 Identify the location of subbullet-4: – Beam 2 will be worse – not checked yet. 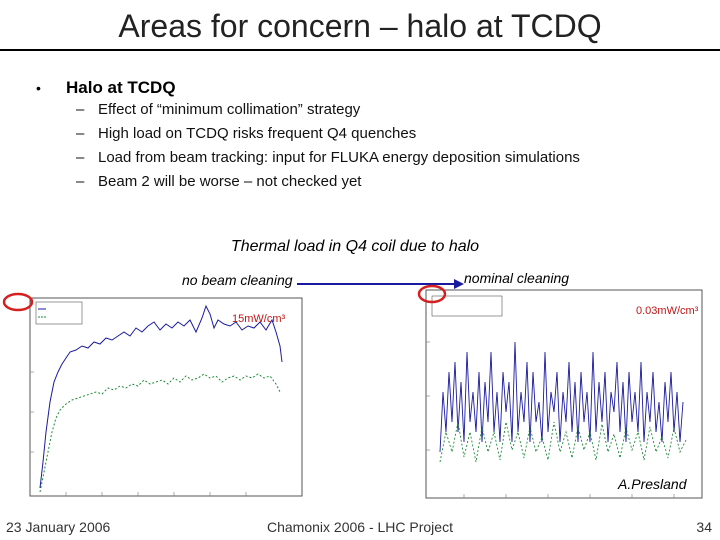
(219, 181).